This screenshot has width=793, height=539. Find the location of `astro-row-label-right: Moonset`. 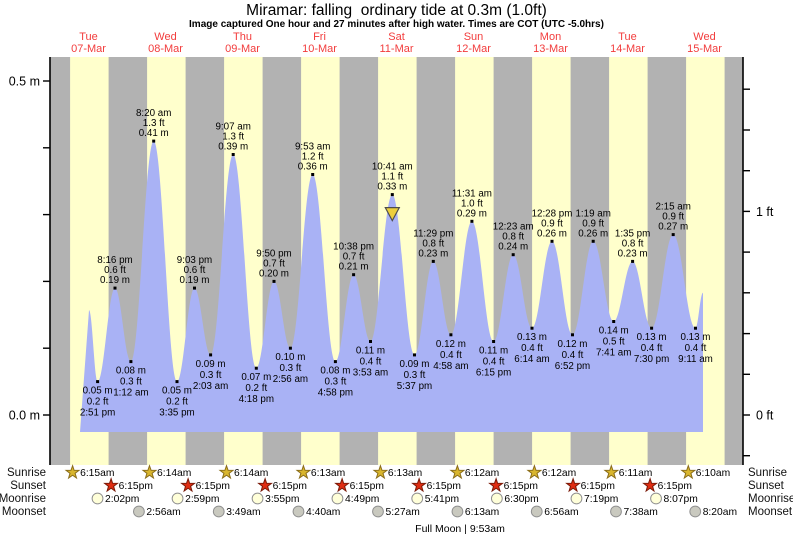

astro-row-label-right: Moonset is located at coordinates (770, 512).